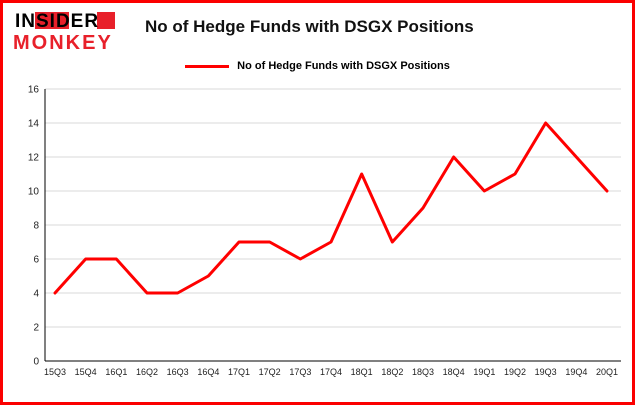 This screenshot has height=405, width=635. I want to click on x-tick-label: 19Q1, so click(484, 372).